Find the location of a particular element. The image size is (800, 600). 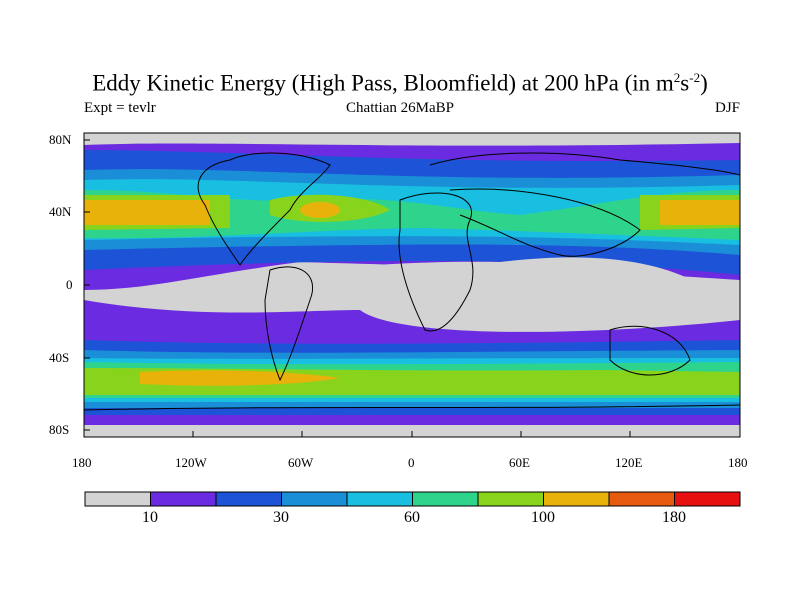

experiment-label: Expt = tevlr is located at coordinates (120, 108).